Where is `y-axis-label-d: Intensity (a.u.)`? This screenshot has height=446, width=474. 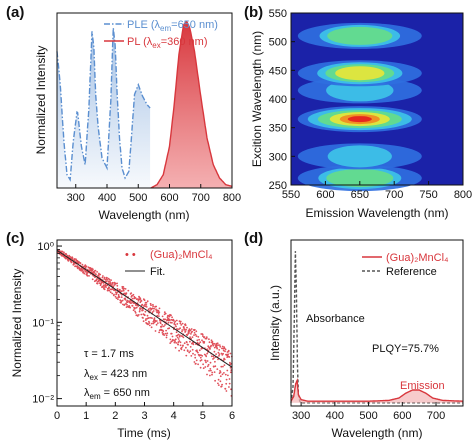
y-axis-label-d: Intensity (a.u.) is located at coordinates (275, 323).